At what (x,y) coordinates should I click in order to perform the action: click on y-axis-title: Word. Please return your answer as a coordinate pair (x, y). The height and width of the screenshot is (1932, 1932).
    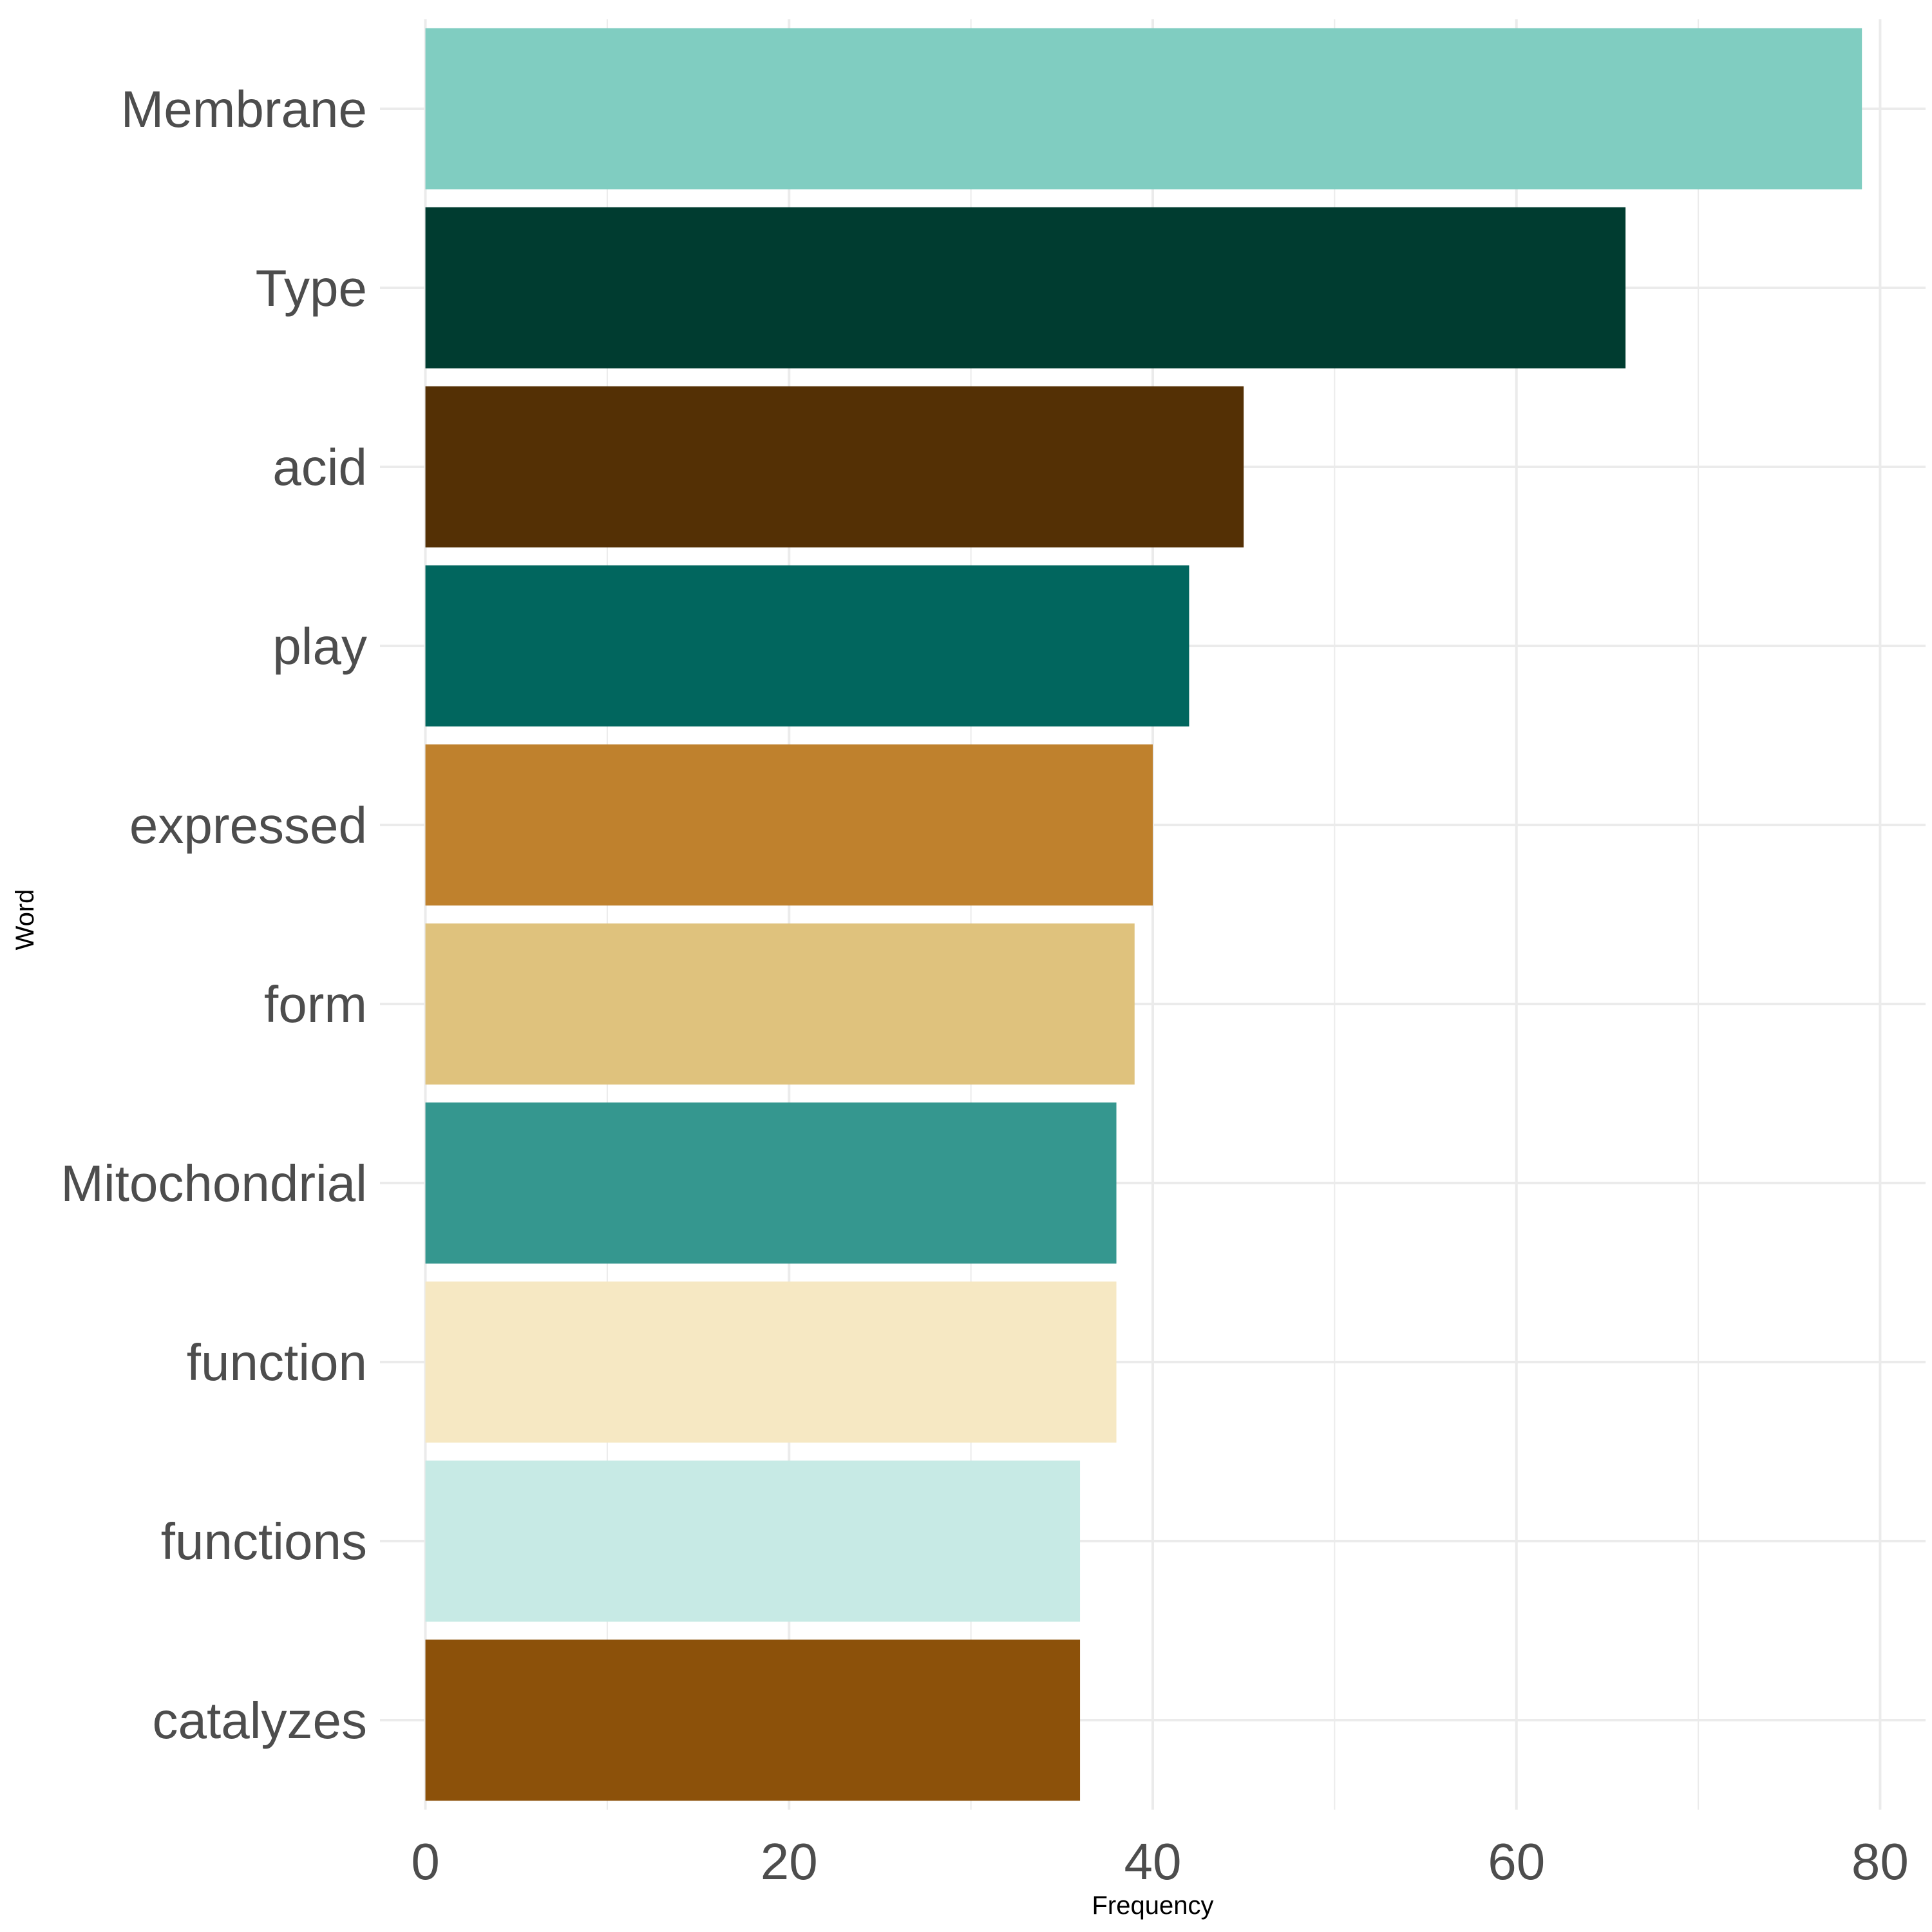
    Looking at the image, I should click on (25, 920).